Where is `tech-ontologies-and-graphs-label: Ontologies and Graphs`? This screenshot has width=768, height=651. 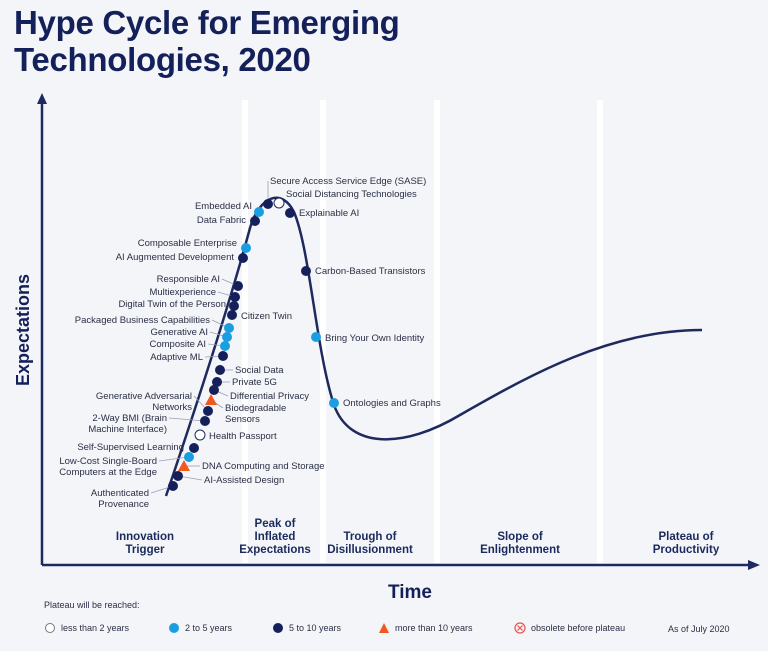 tech-ontologies-and-graphs-label: Ontologies and Graphs is located at coordinates (392, 403).